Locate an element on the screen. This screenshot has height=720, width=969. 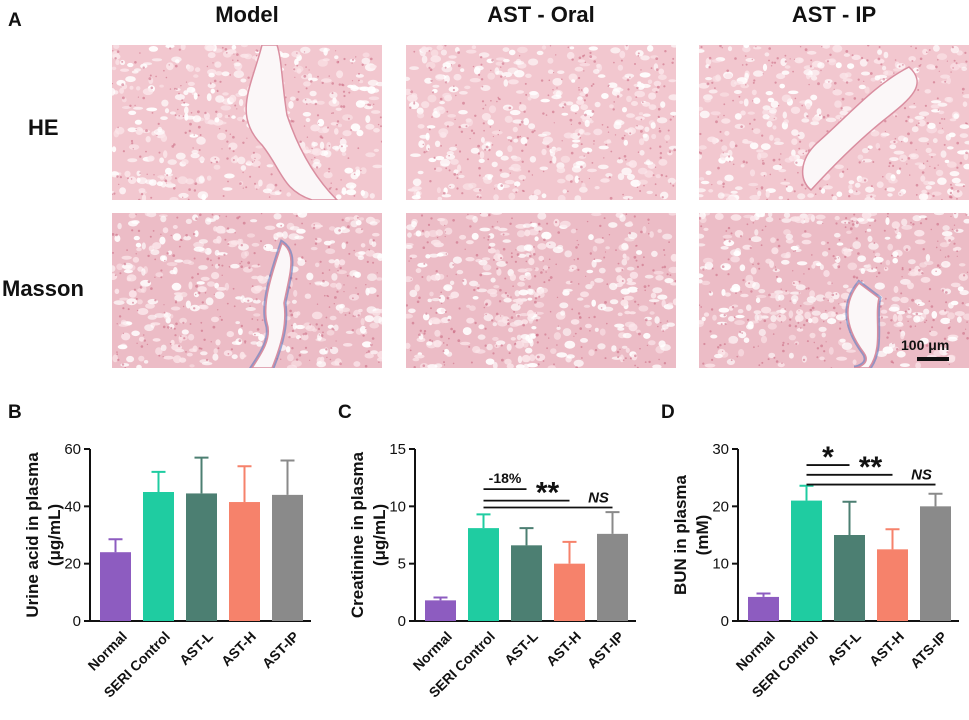
significance-label: * is located at coordinates (828, 457).